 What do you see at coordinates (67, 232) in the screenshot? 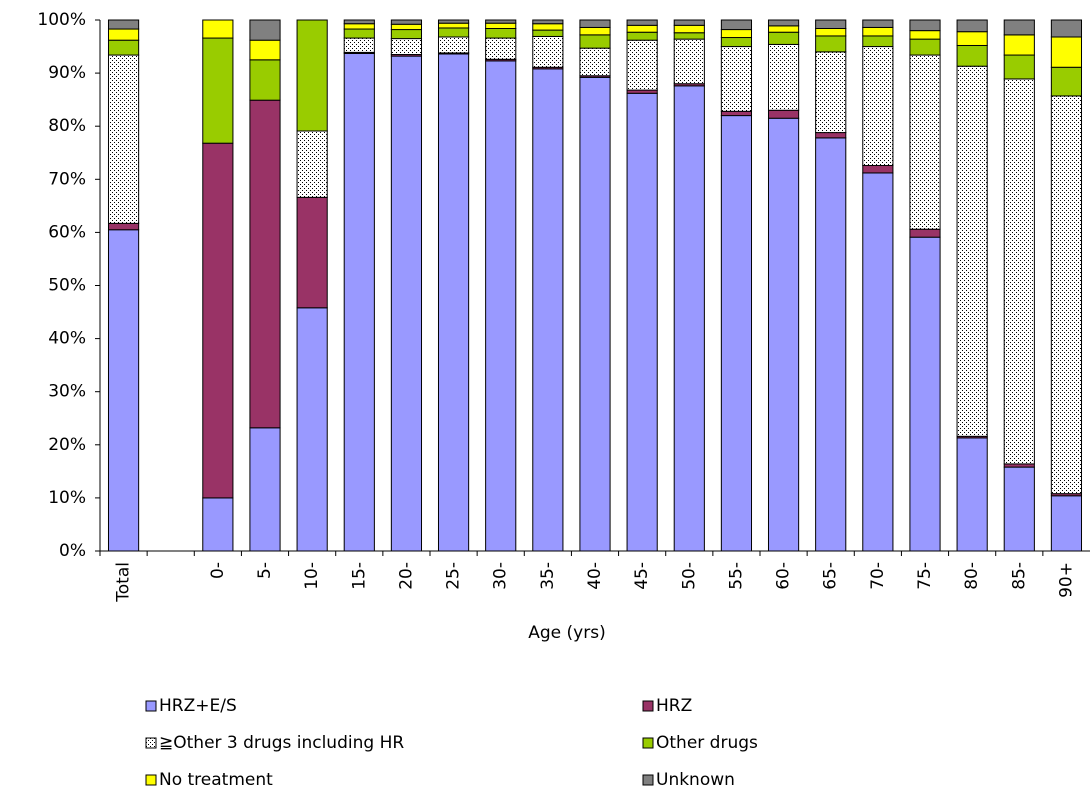
I see `y-tick-label: 60%` at bounding box center [67, 232].